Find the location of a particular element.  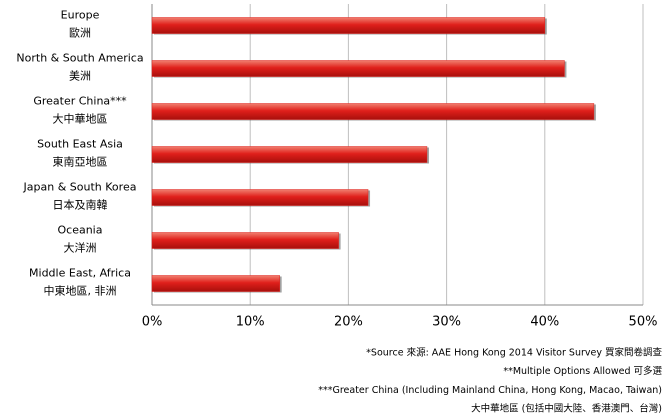

footnote: **Multiple Options Allowed 可多選 is located at coordinates (582, 371).